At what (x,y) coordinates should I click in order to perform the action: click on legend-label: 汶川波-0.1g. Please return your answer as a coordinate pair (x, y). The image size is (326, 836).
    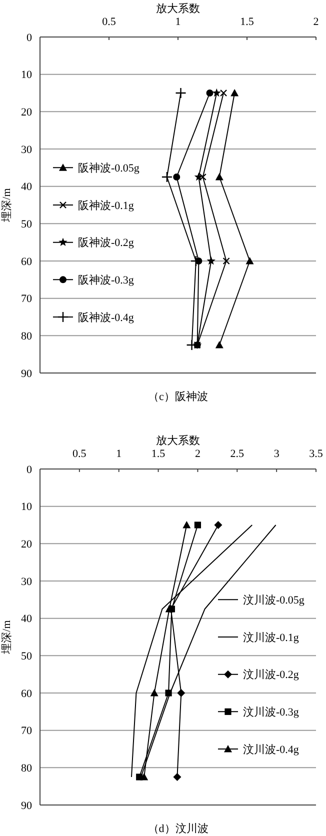
    Looking at the image, I should click on (271, 637).